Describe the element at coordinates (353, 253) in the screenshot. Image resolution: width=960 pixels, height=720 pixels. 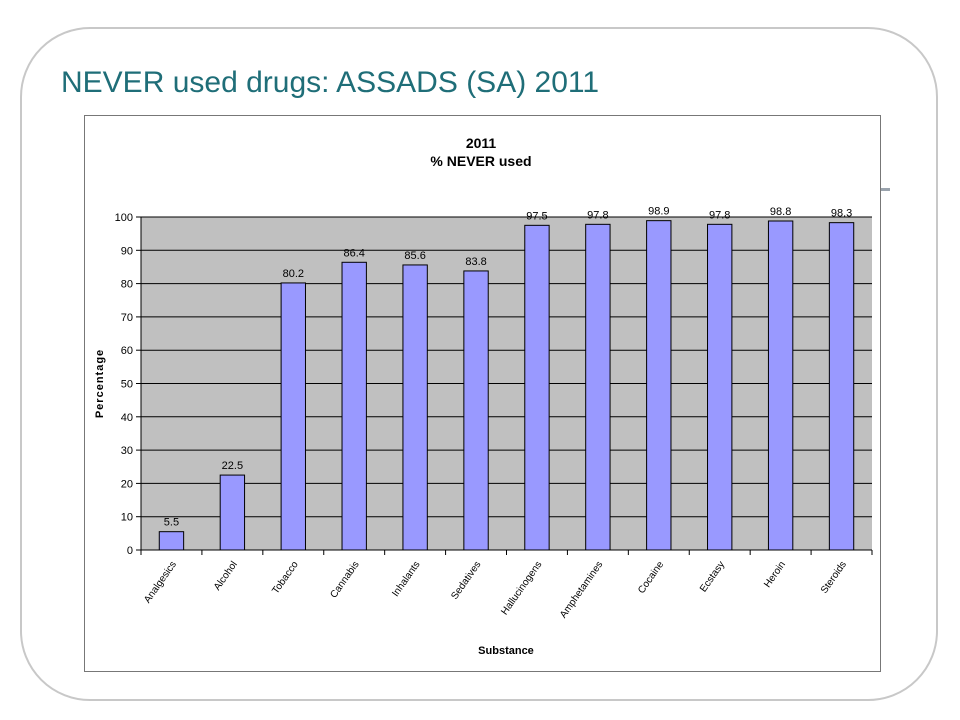
I see `data-label: 86.4` at that location.